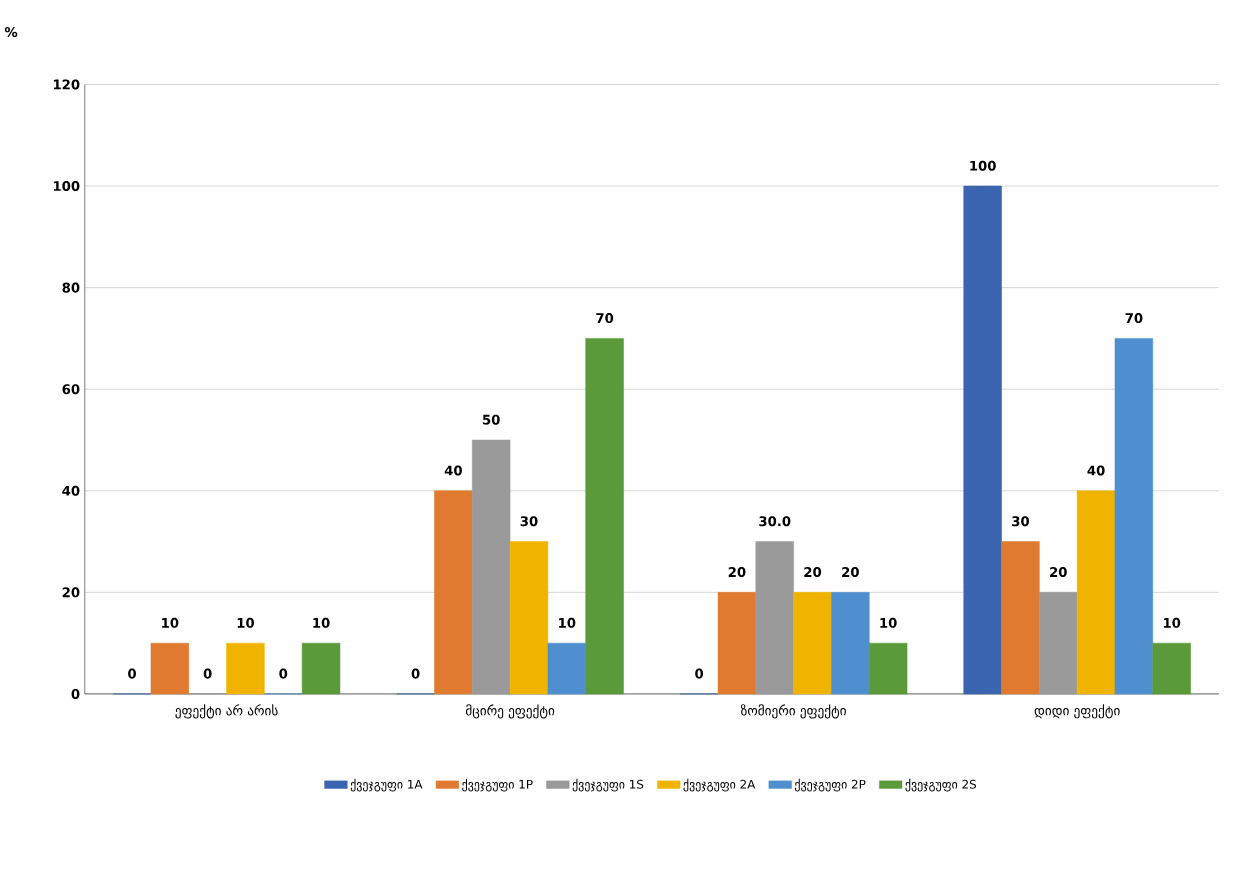  I want to click on y-tick-label: 20, so click(71, 592).